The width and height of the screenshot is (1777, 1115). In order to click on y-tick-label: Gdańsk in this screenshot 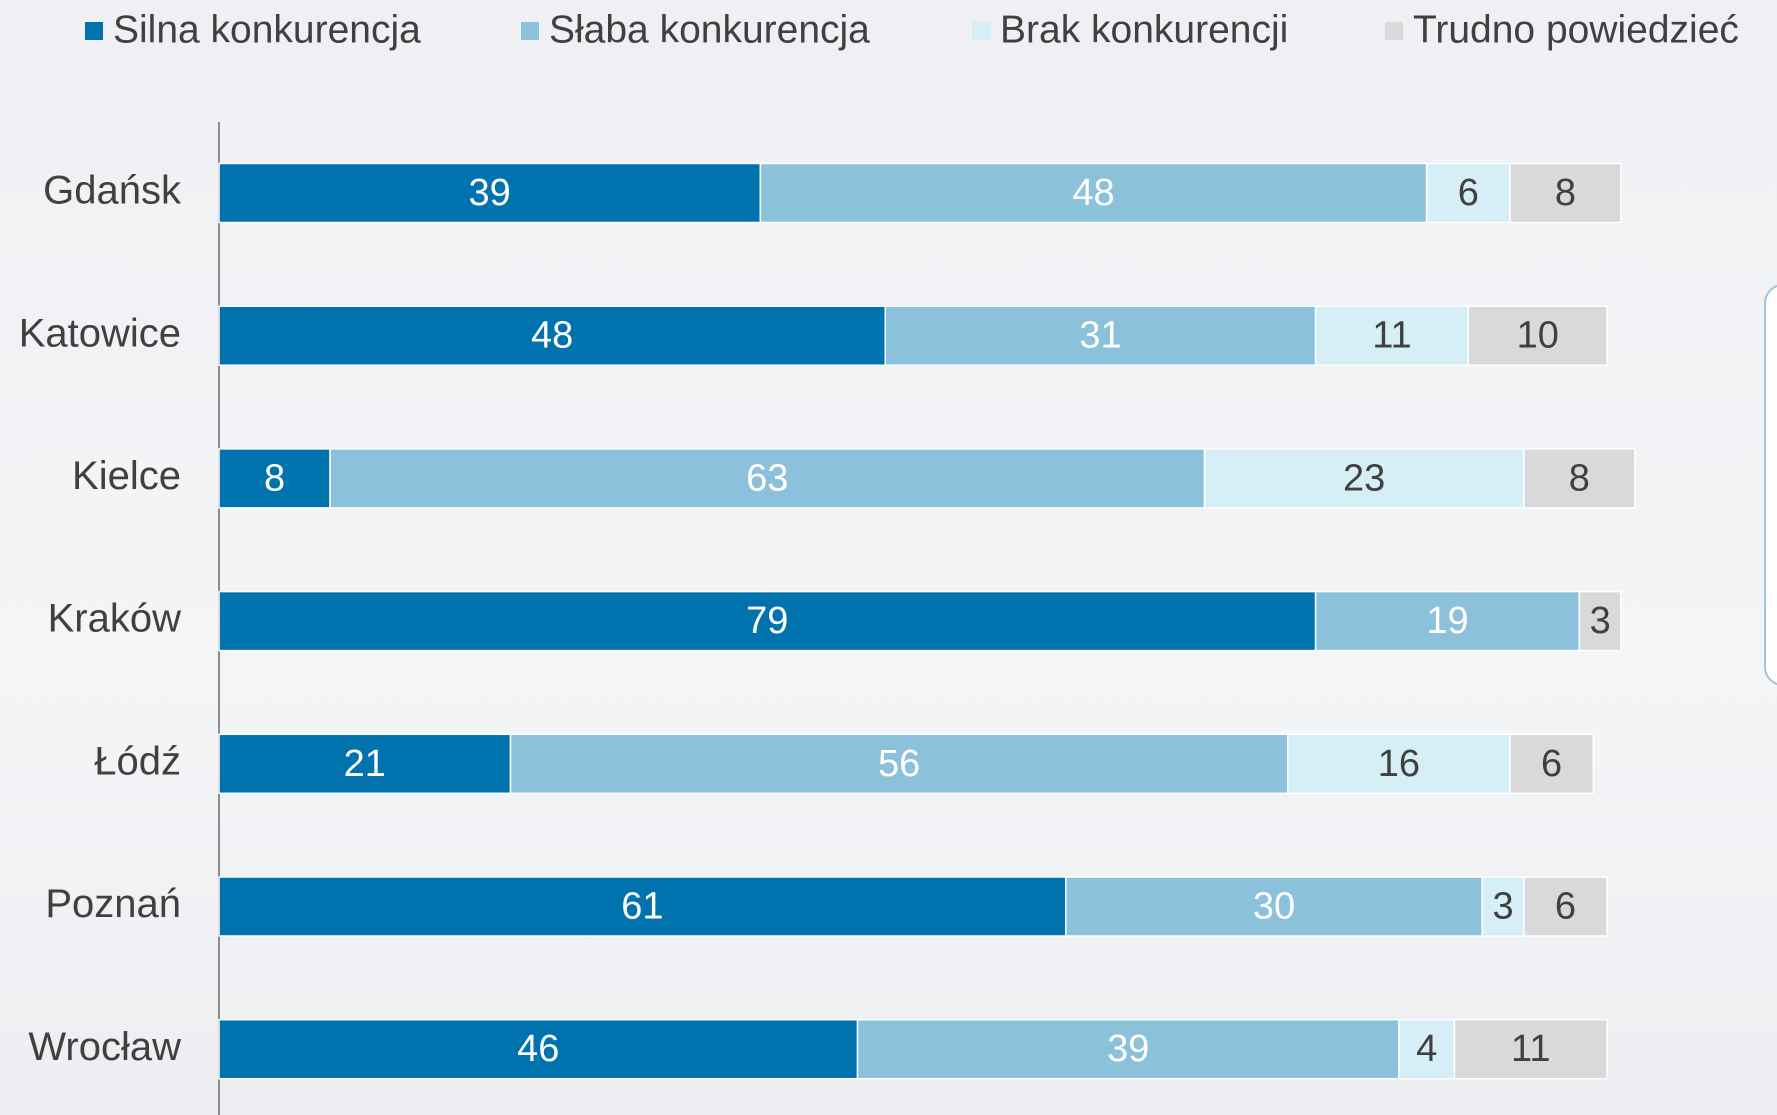, I will do `click(112, 191)`.